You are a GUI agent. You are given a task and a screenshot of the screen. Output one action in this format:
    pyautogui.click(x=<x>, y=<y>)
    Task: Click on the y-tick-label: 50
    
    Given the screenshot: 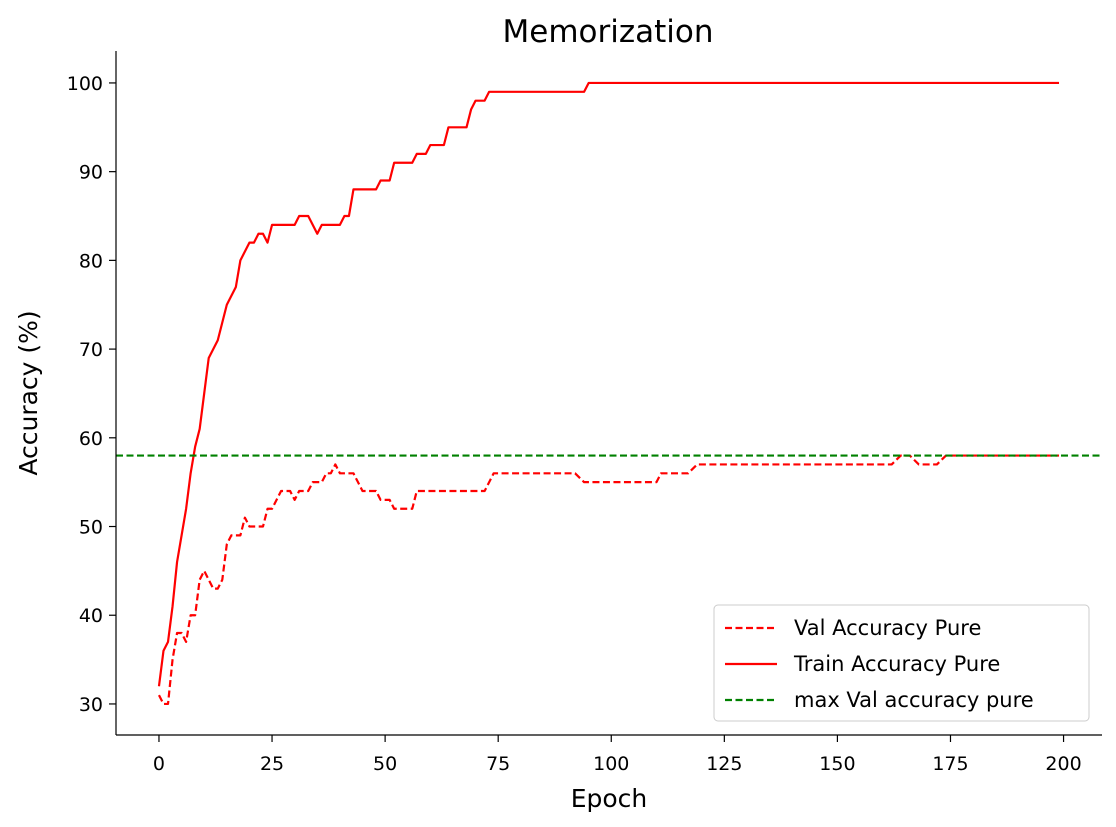 What is the action you would take?
    pyautogui.click(x=91, y=528)
    